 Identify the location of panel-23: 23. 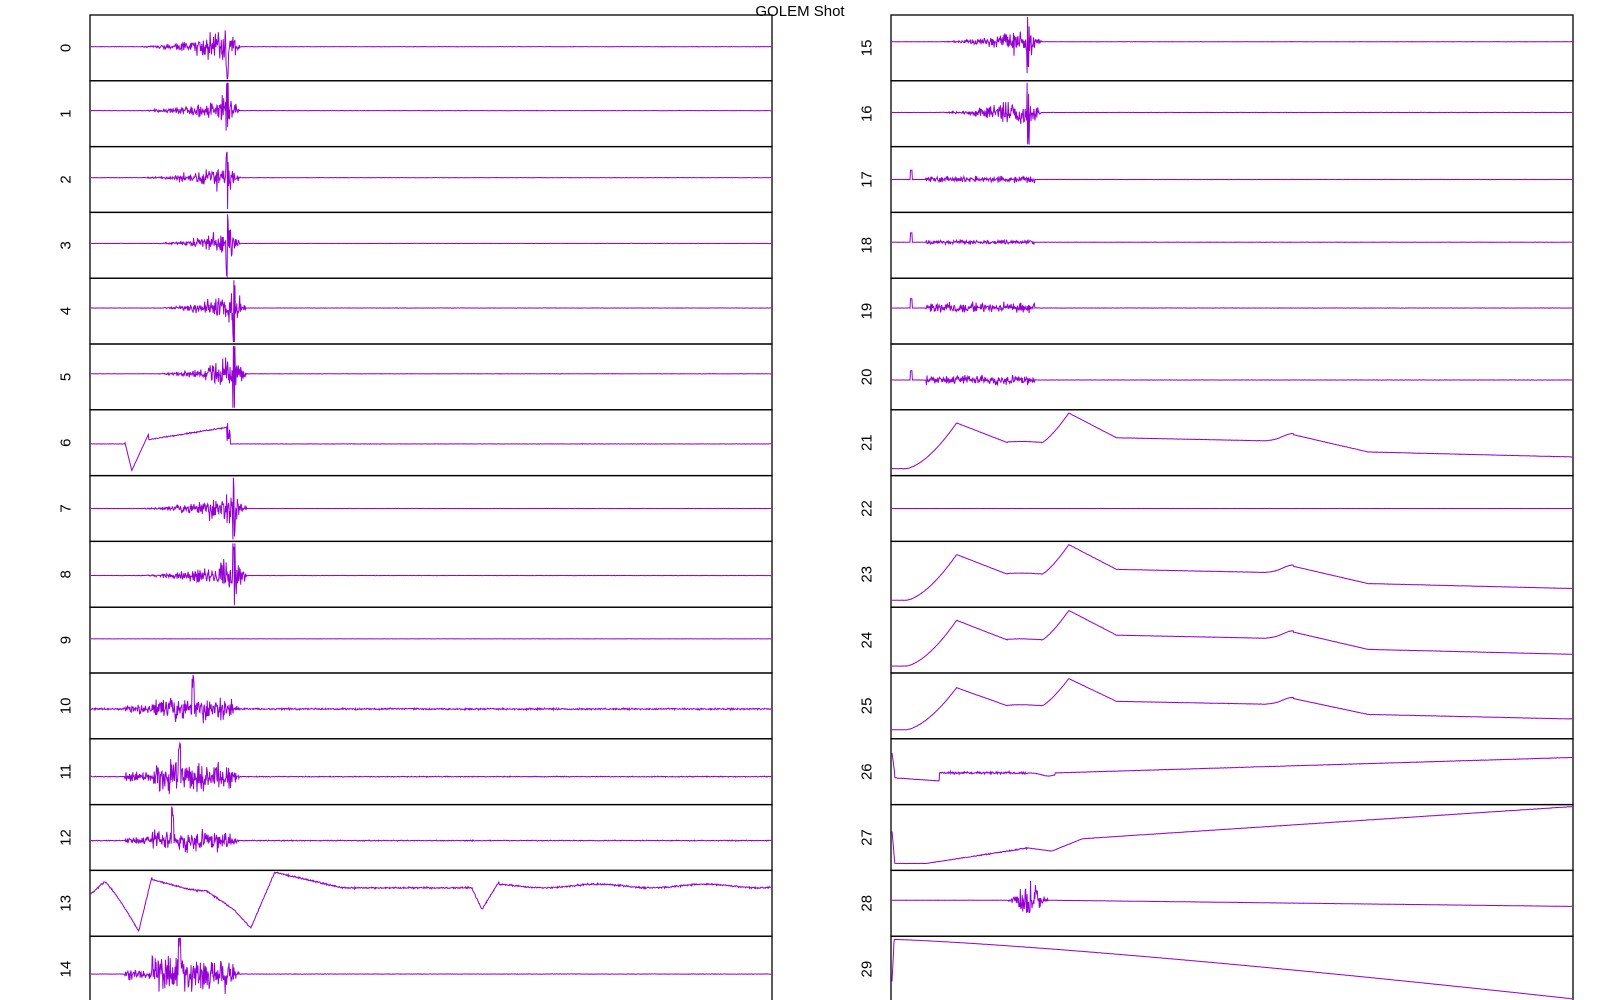
(1216, 574).